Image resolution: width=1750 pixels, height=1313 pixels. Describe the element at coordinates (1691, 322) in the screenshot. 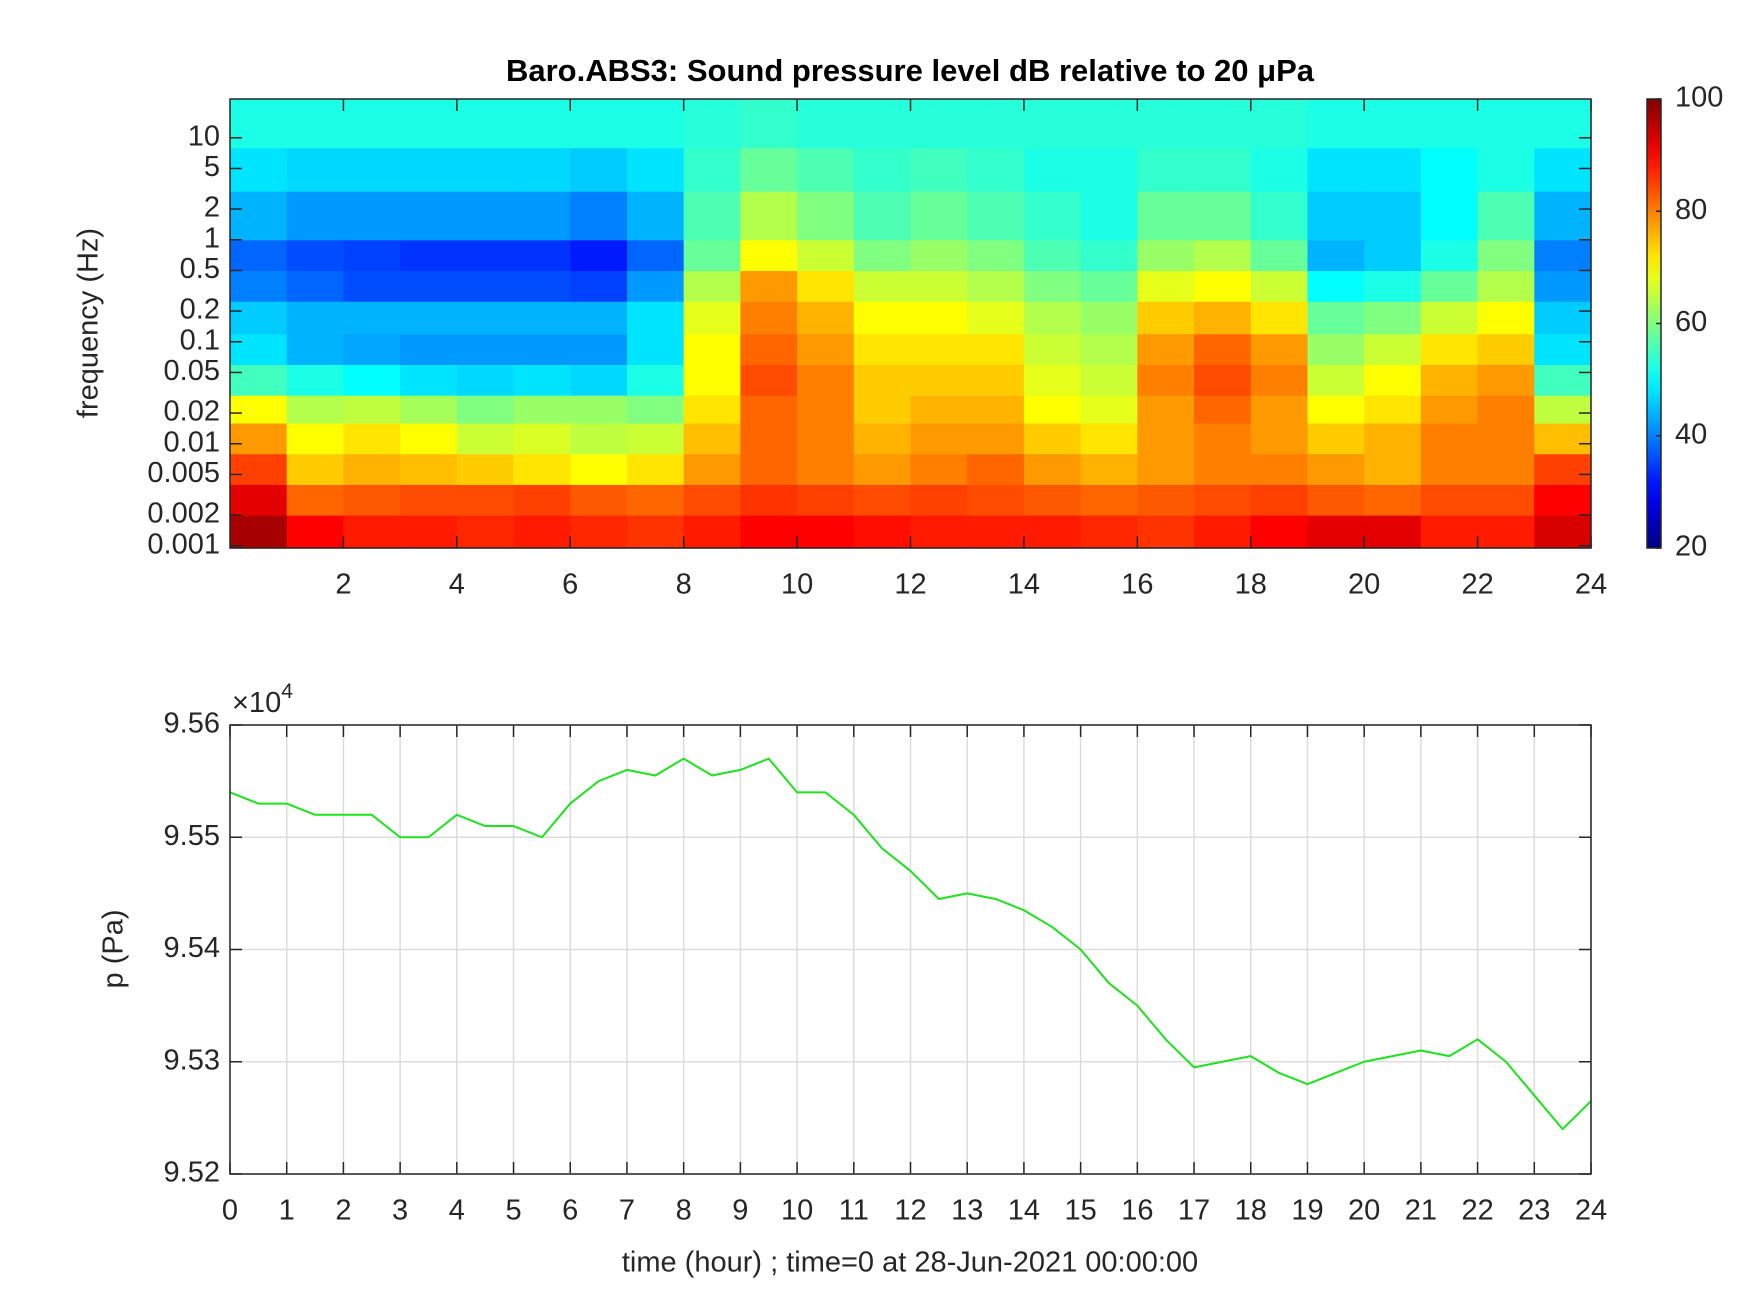

I see `colorbar-tick-label: 60` at that location.